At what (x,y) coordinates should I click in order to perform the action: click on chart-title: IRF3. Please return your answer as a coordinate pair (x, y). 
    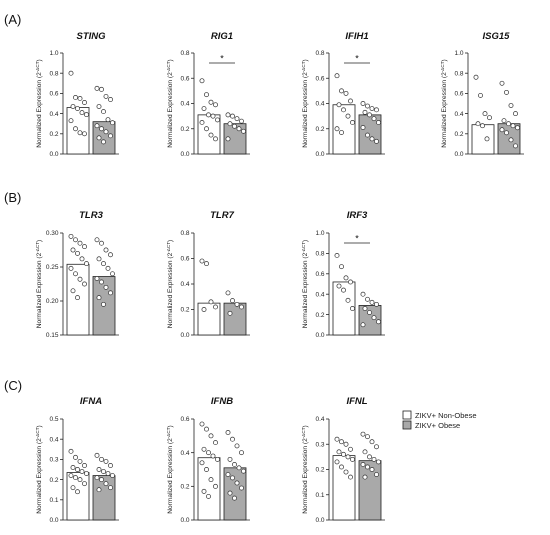
    Looking at the image, I should click on (357, 215).